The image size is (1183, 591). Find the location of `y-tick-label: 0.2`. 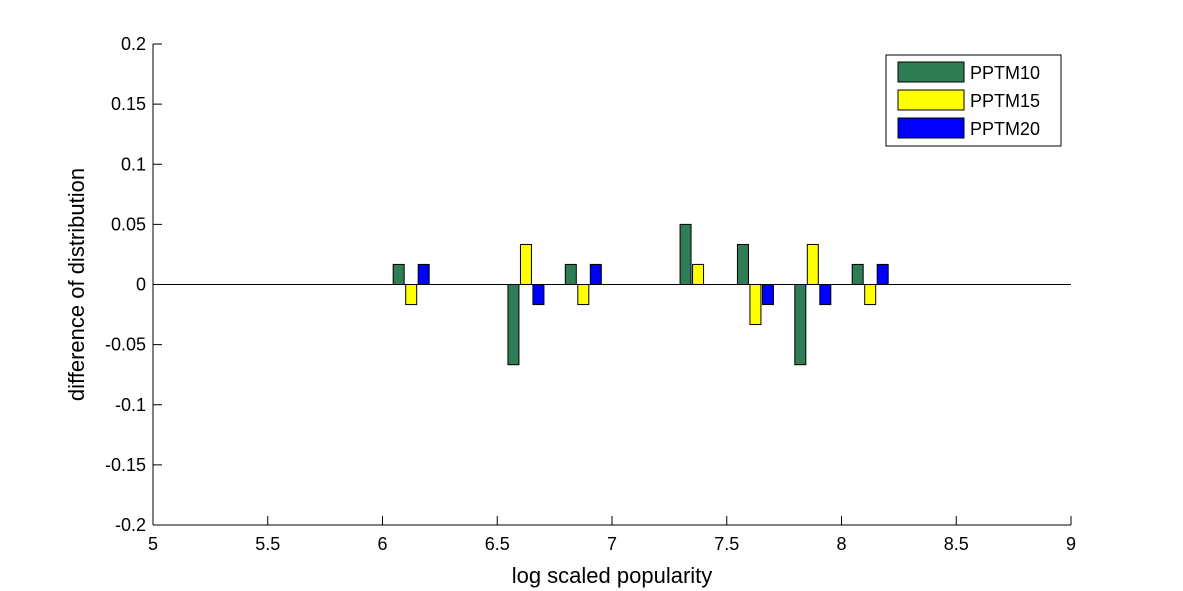

y-tick-label: 0.2 is located at coordinates (133, 44).